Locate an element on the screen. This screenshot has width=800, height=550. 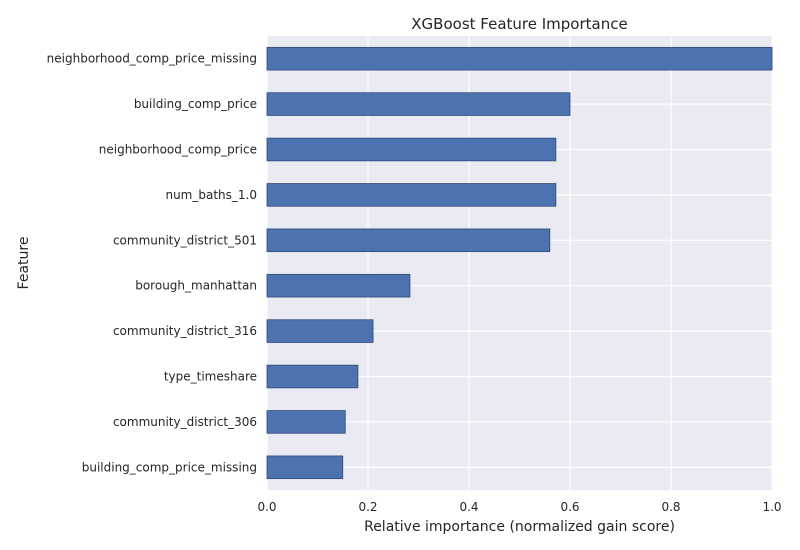
y-tick-label: borough_manhattan is located at coordinates (196, 286).